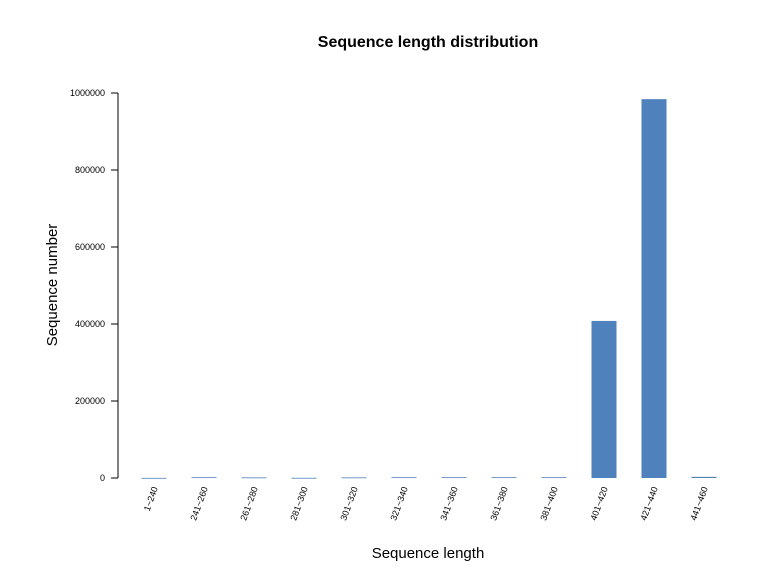 This screenshot has width=780, height=586. What do you see at coordinates (52, 285) in the screenshot?
I see `y-axis-title: Sequence number` at bounding box center [52, 285].